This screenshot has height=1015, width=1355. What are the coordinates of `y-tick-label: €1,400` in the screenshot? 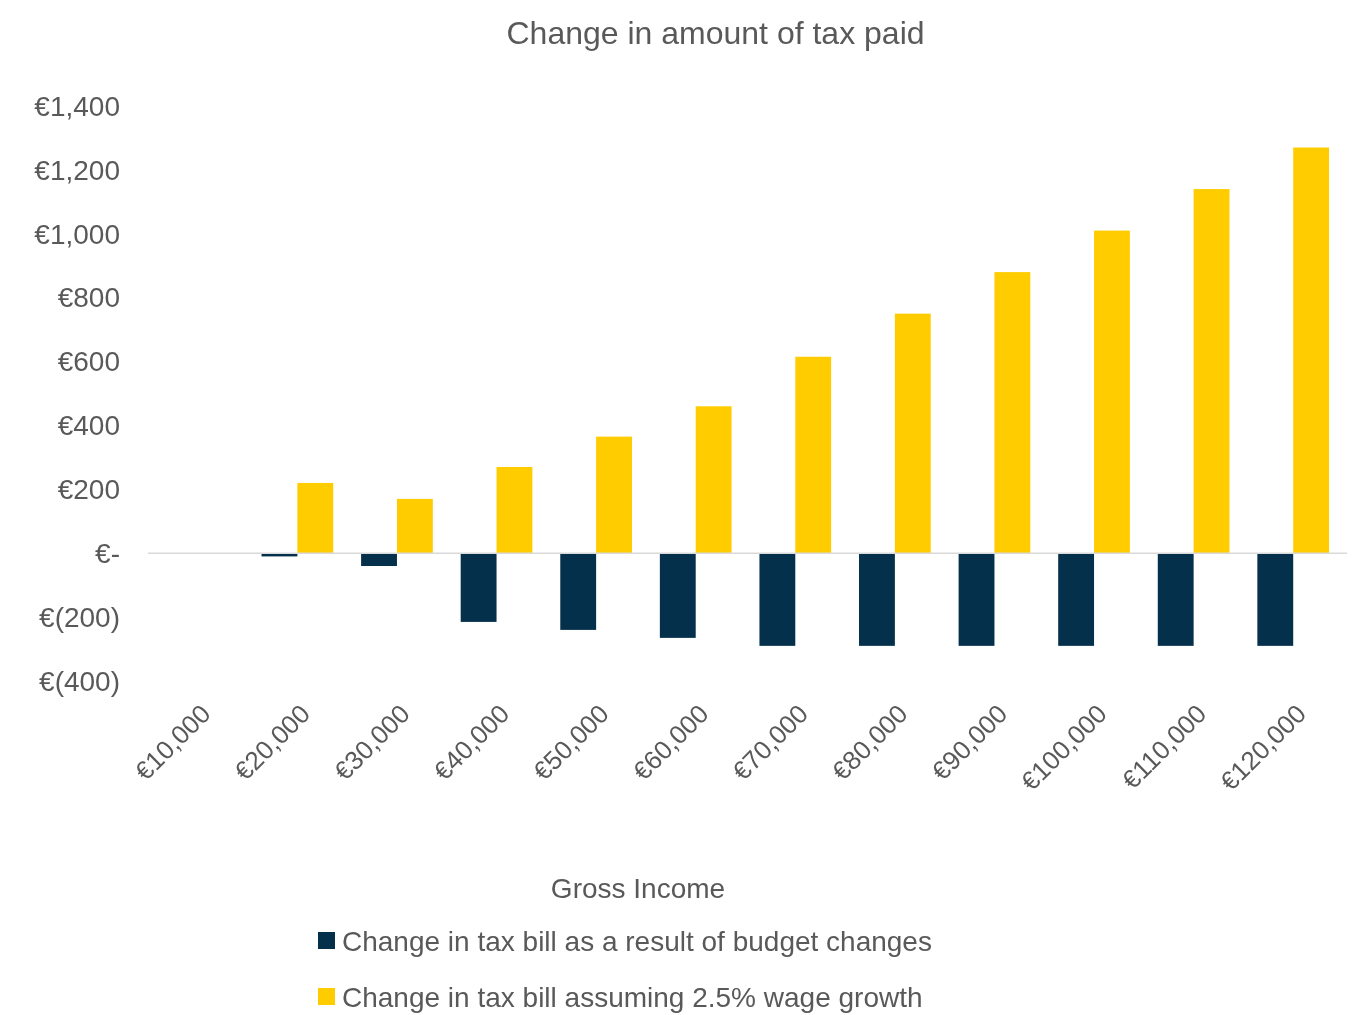 It's located at (77, 106).